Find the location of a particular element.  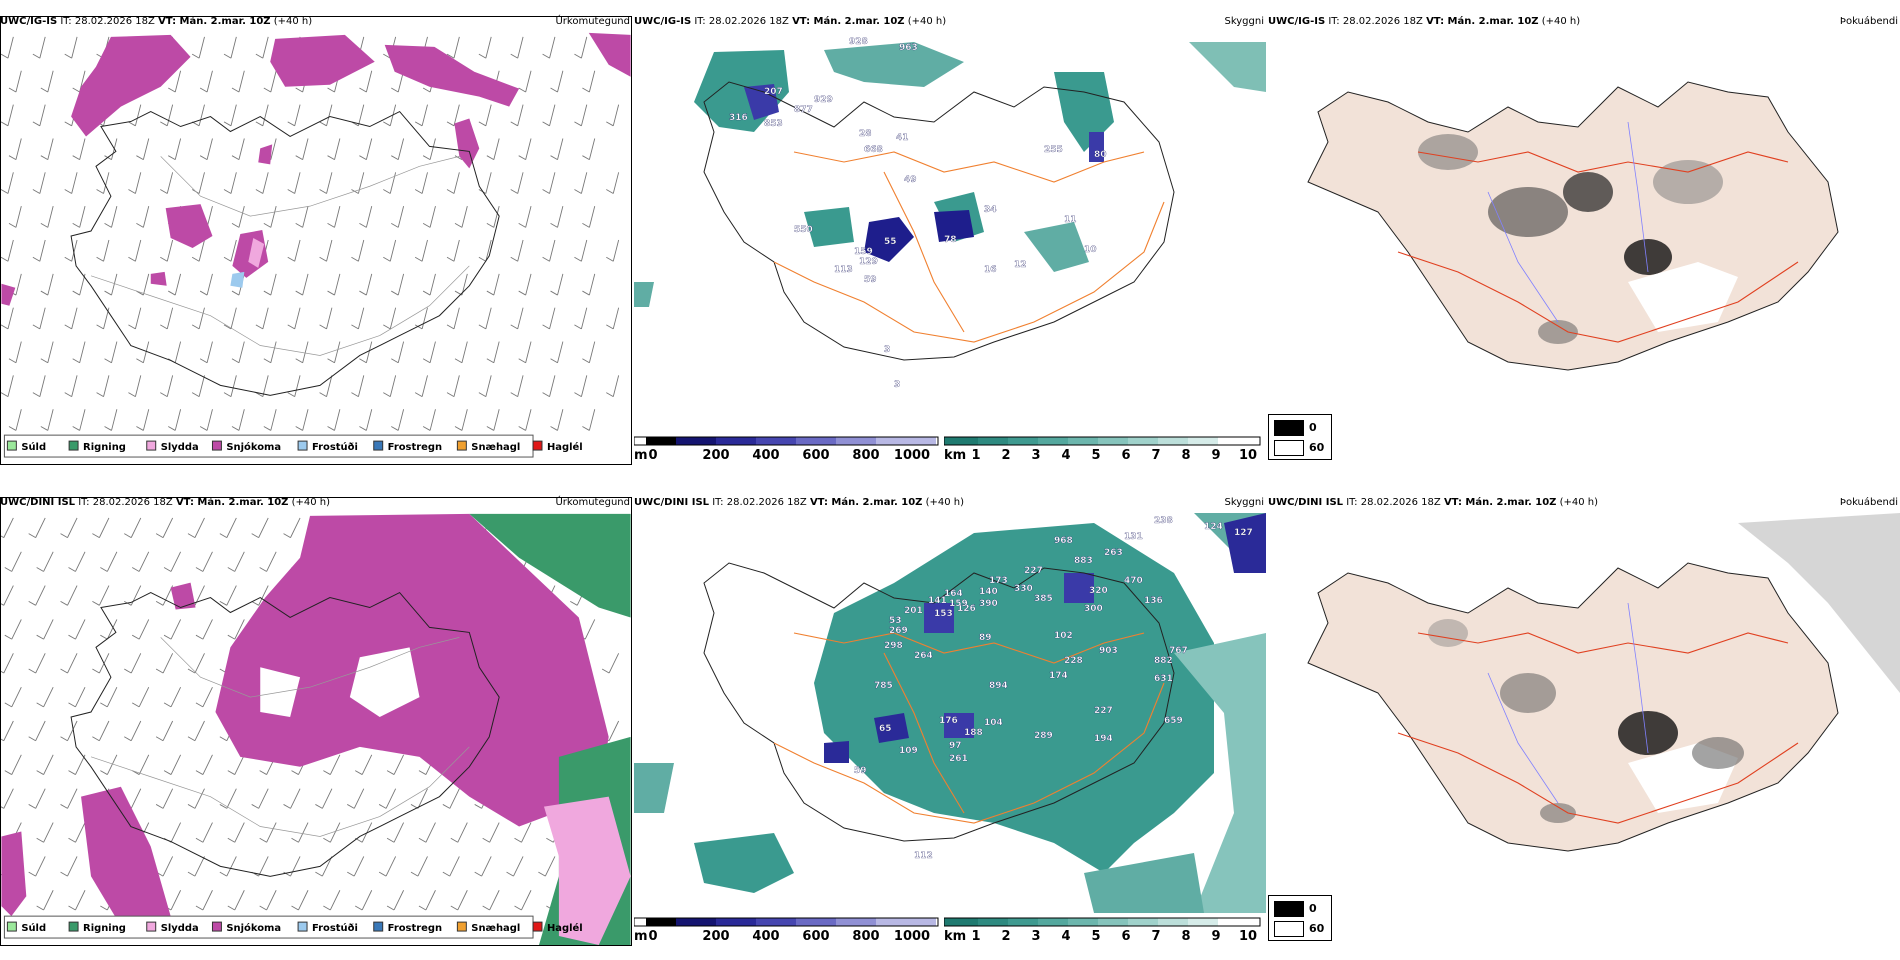

cloud-base-label: 631 is located at coordinates (1163, 679).